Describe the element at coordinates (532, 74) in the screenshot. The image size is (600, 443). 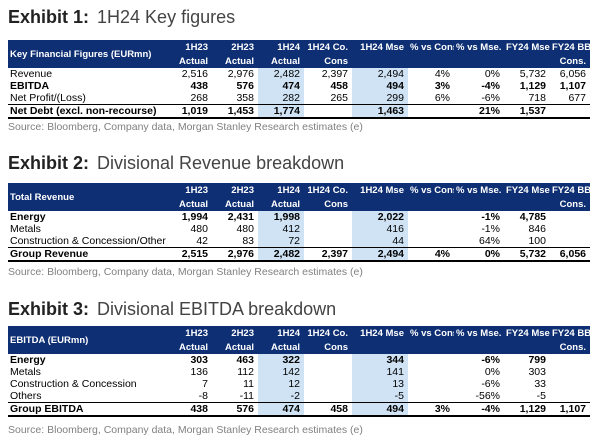
I see `table-cell: 5,732` at that location.